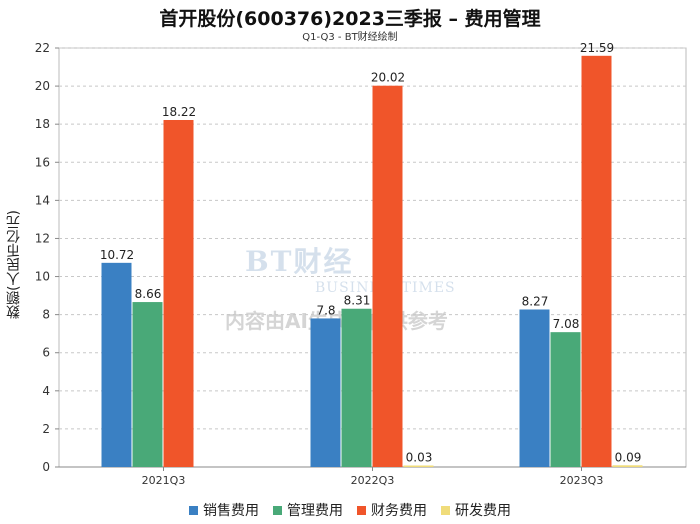  What do you see at coordinates (350, 37) in the screenshot?
I see `chart-subtitle: Q1-Q3 - BT财经绘制` at bounding box center [350, 37].